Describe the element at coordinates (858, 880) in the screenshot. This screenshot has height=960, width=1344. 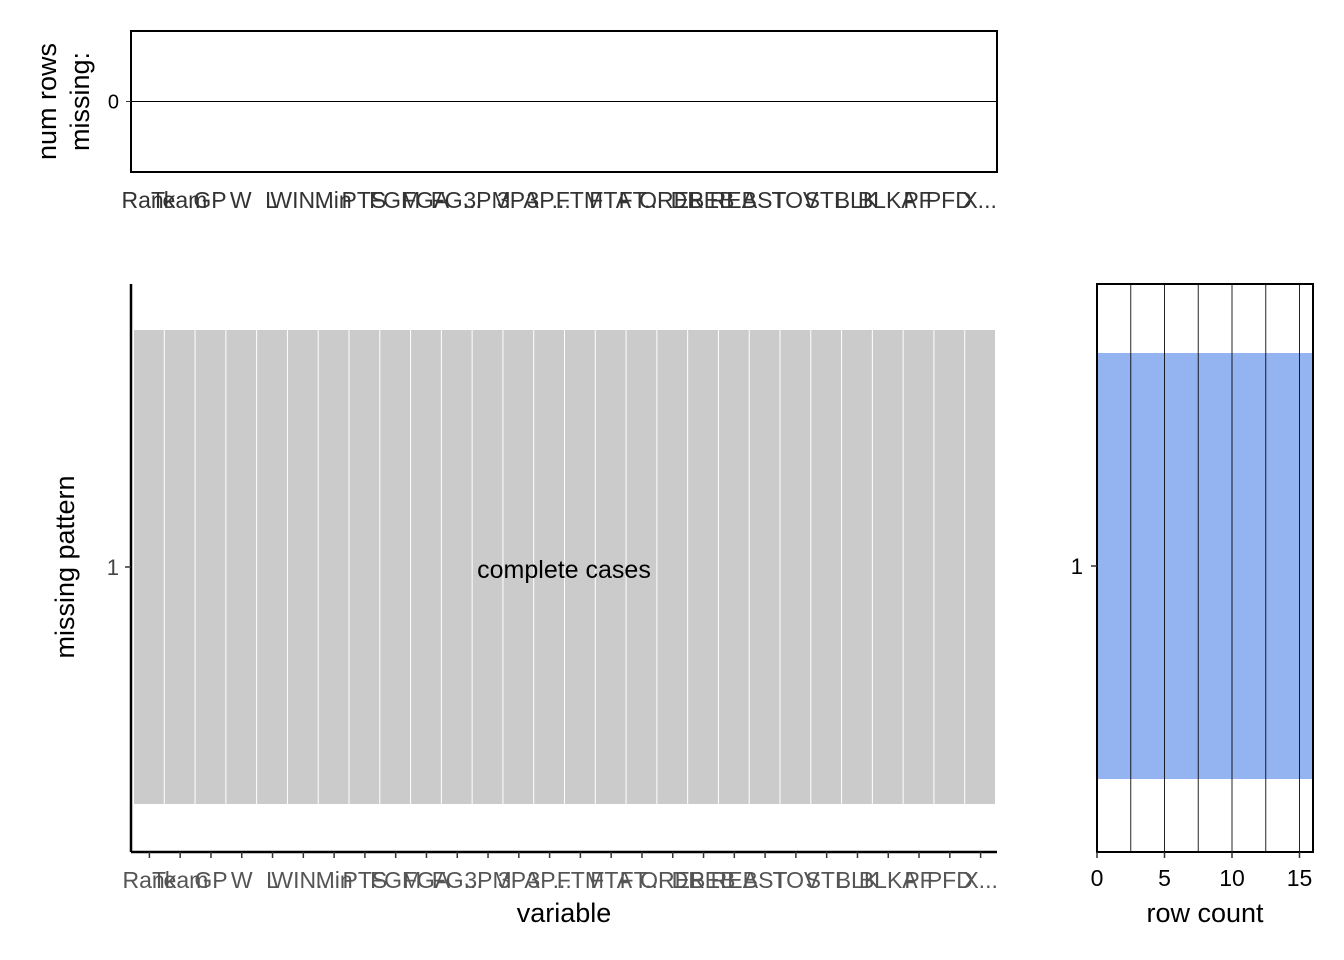
I see `main-x-tick-label: BLK` at that location.